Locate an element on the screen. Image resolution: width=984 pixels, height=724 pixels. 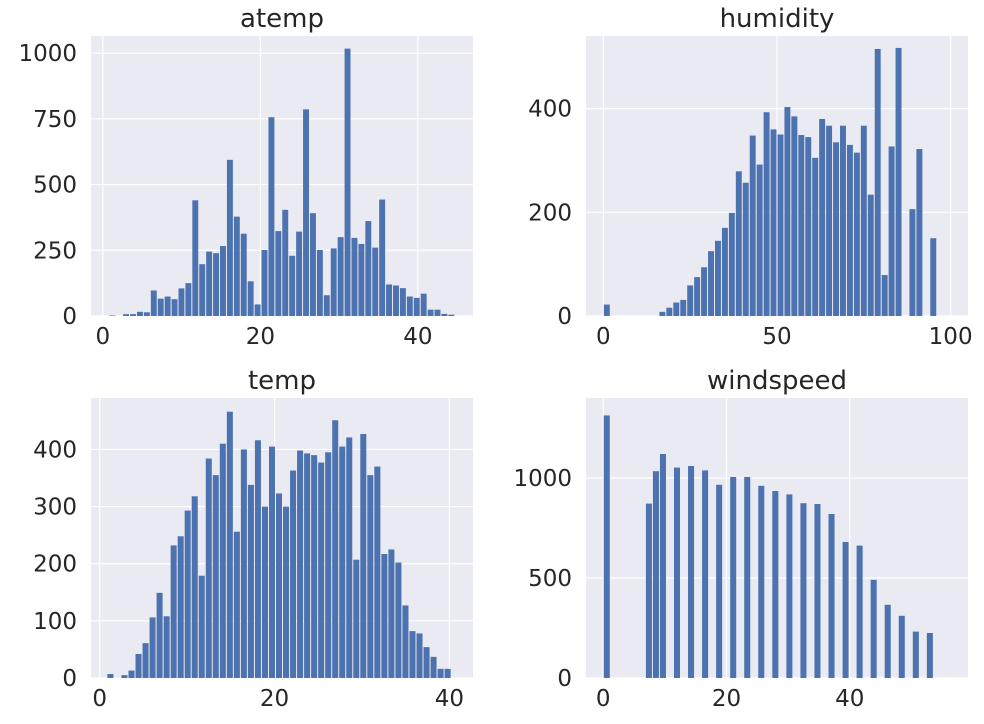
y-tick-label: 400 is located at coordinates (550, 110).